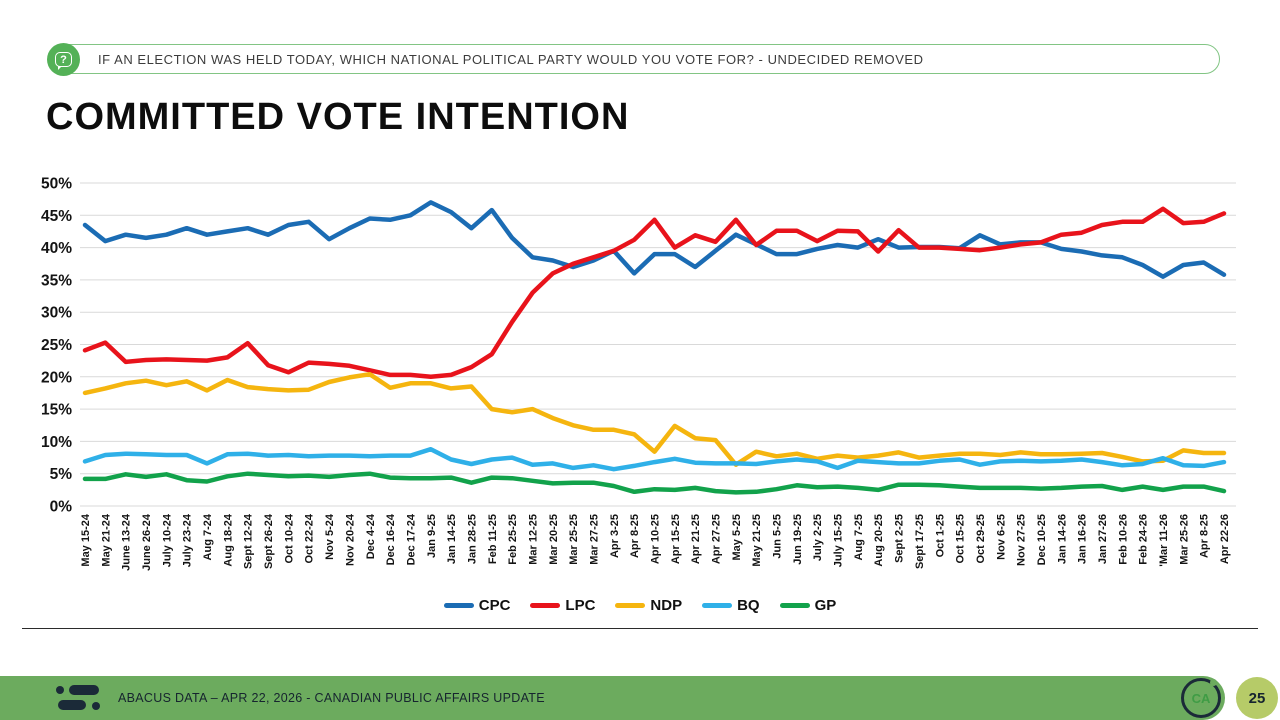 This screenshot has width=1280, height=720. I want to click on x-tick-label: July 2-25, so click(818, 537).